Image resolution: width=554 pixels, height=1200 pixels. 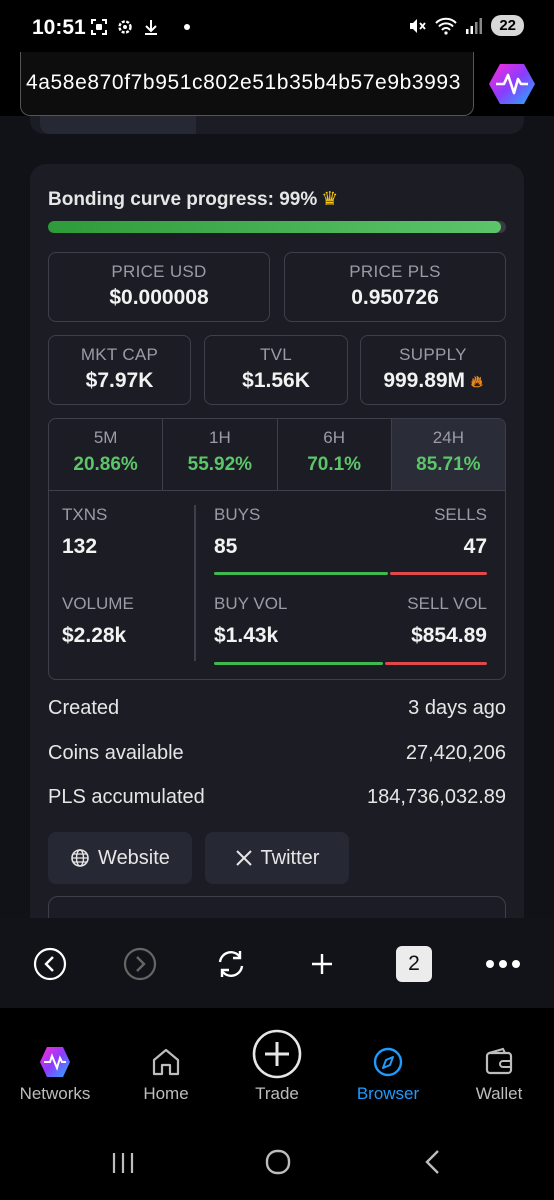 What do you see at coordinates (140, 27) in the screenshot?
I see `status-icons-left` at bounding box center [140, 27].